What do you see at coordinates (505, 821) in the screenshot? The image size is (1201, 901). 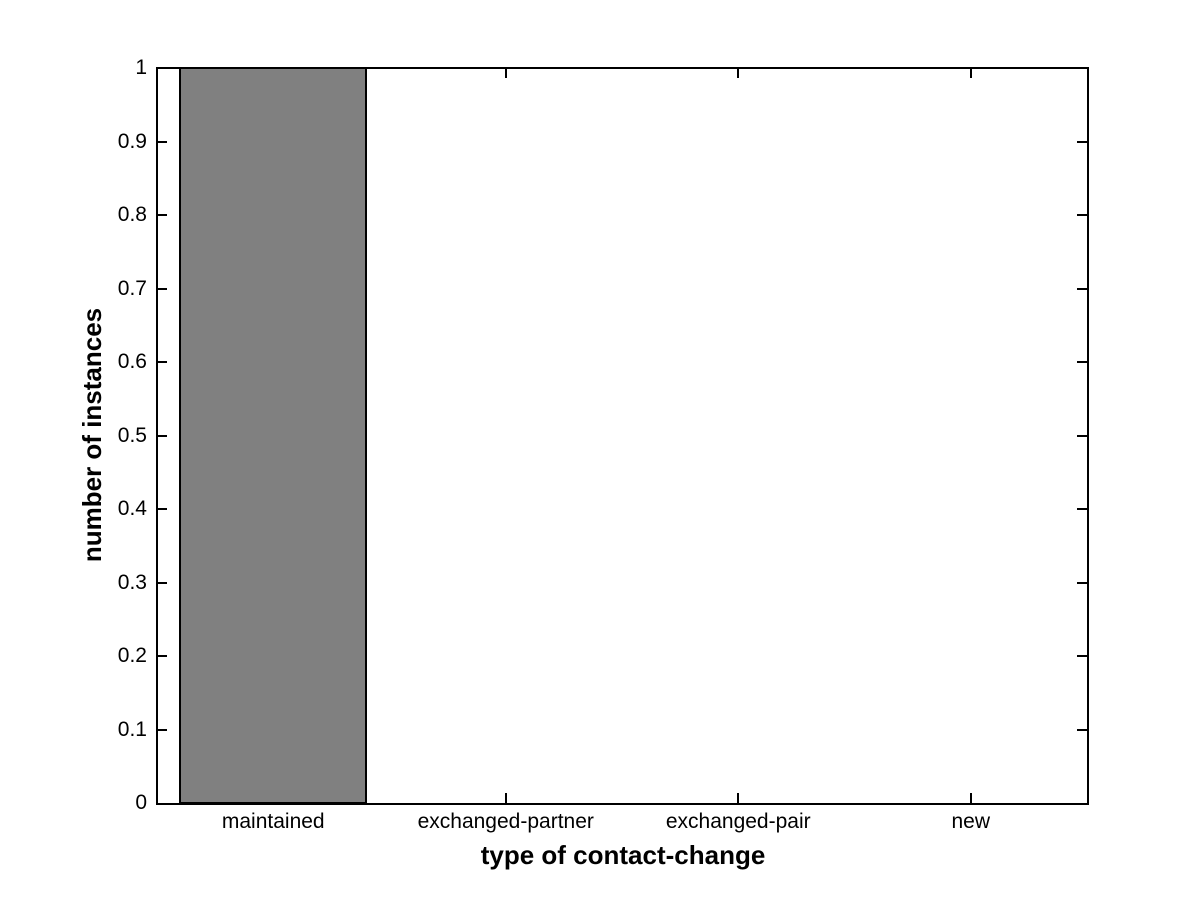 I see `x-tick-label-exchanged-partner: exchanged-partner` at bounding box center [505, 821].